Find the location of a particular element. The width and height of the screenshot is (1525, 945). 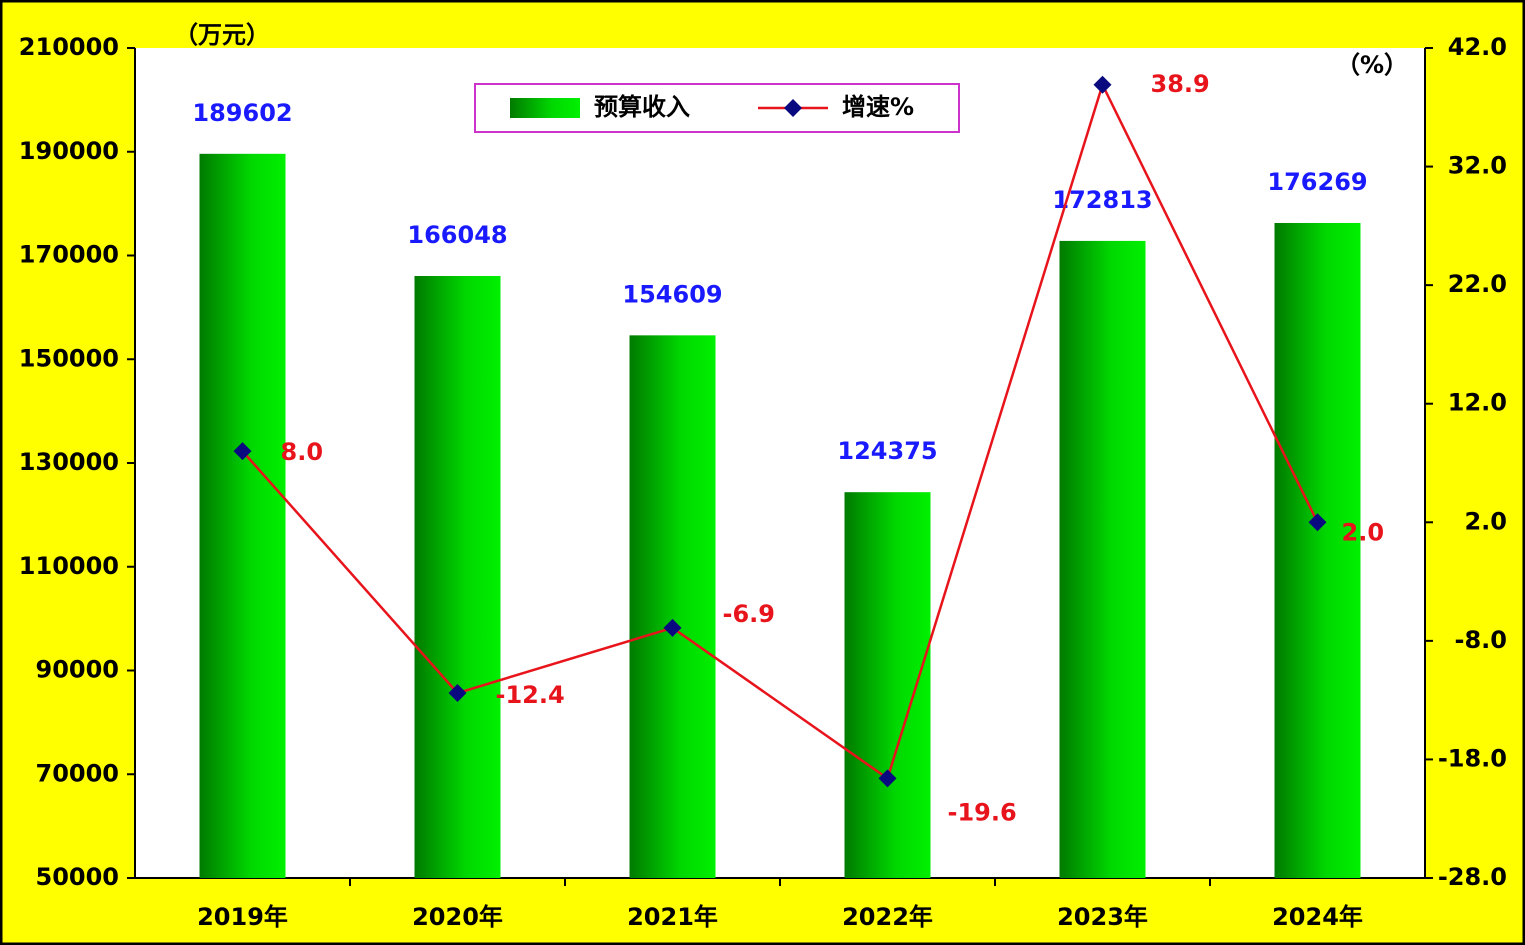

x-tick-label: 2021年 is located at coordinates (672, 917).